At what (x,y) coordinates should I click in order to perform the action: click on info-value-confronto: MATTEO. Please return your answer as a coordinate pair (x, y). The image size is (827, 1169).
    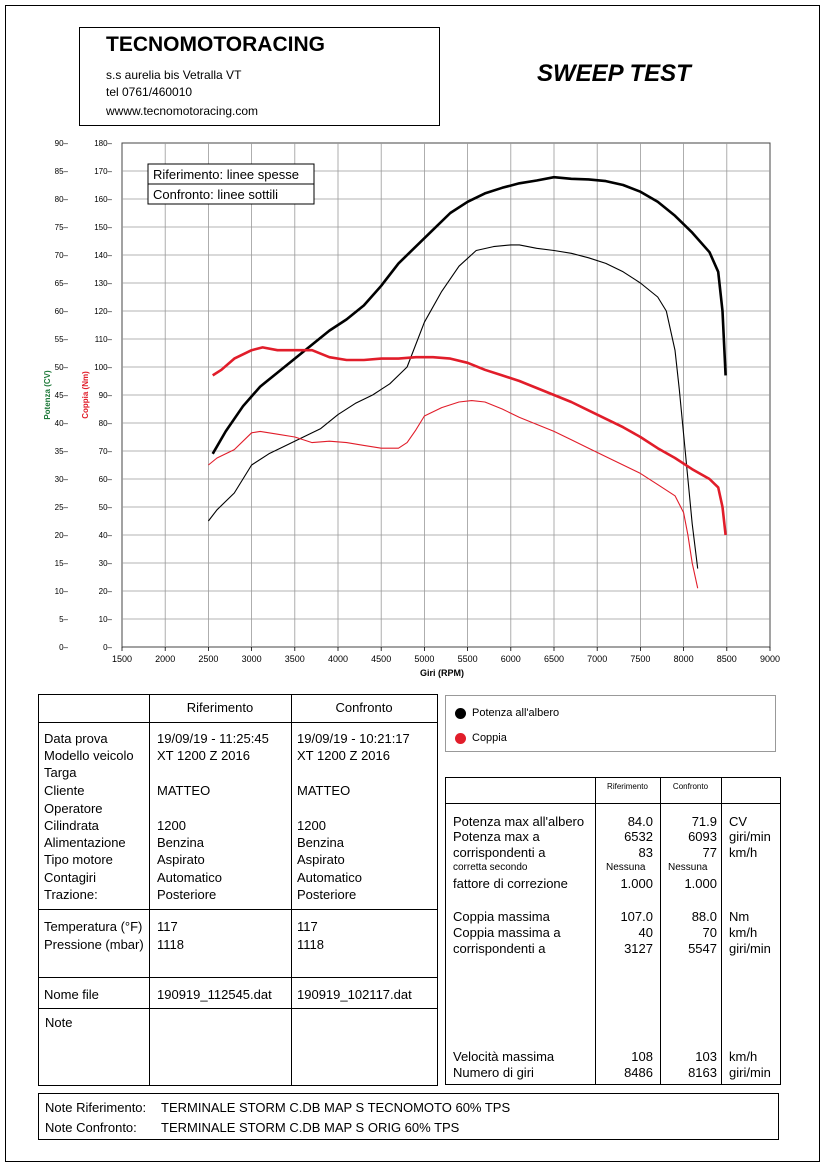
    Looking at the image, I should click on (324, 790).